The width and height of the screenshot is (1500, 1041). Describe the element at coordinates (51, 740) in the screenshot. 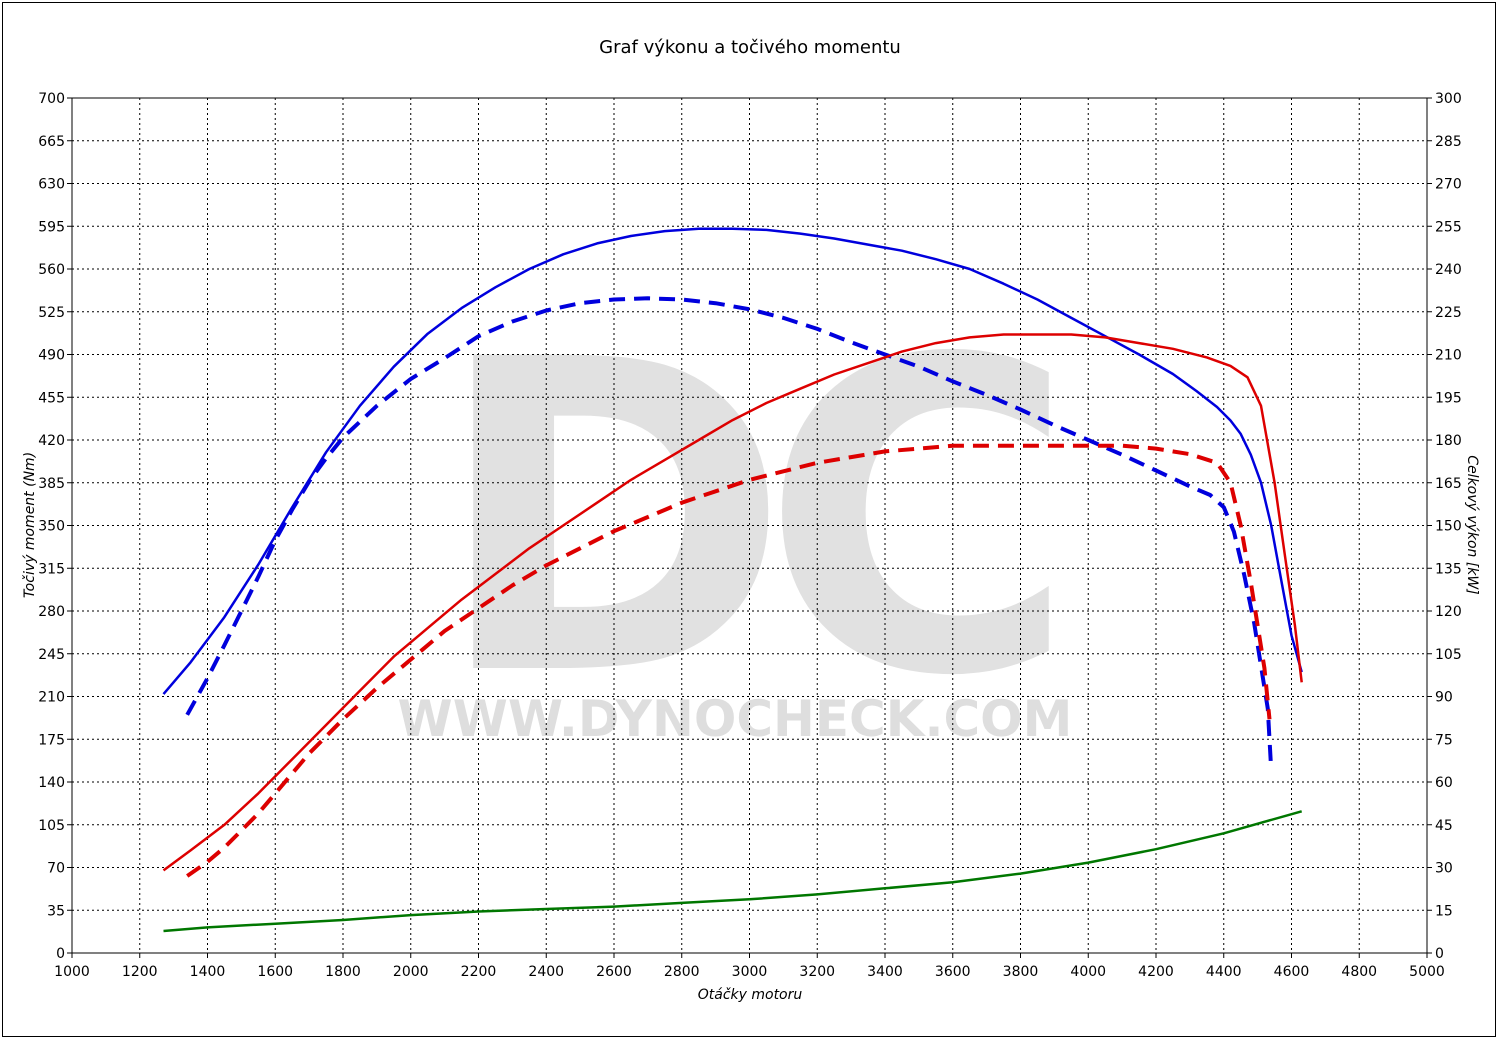

I see `y-left-tick-label: 175` at that location.